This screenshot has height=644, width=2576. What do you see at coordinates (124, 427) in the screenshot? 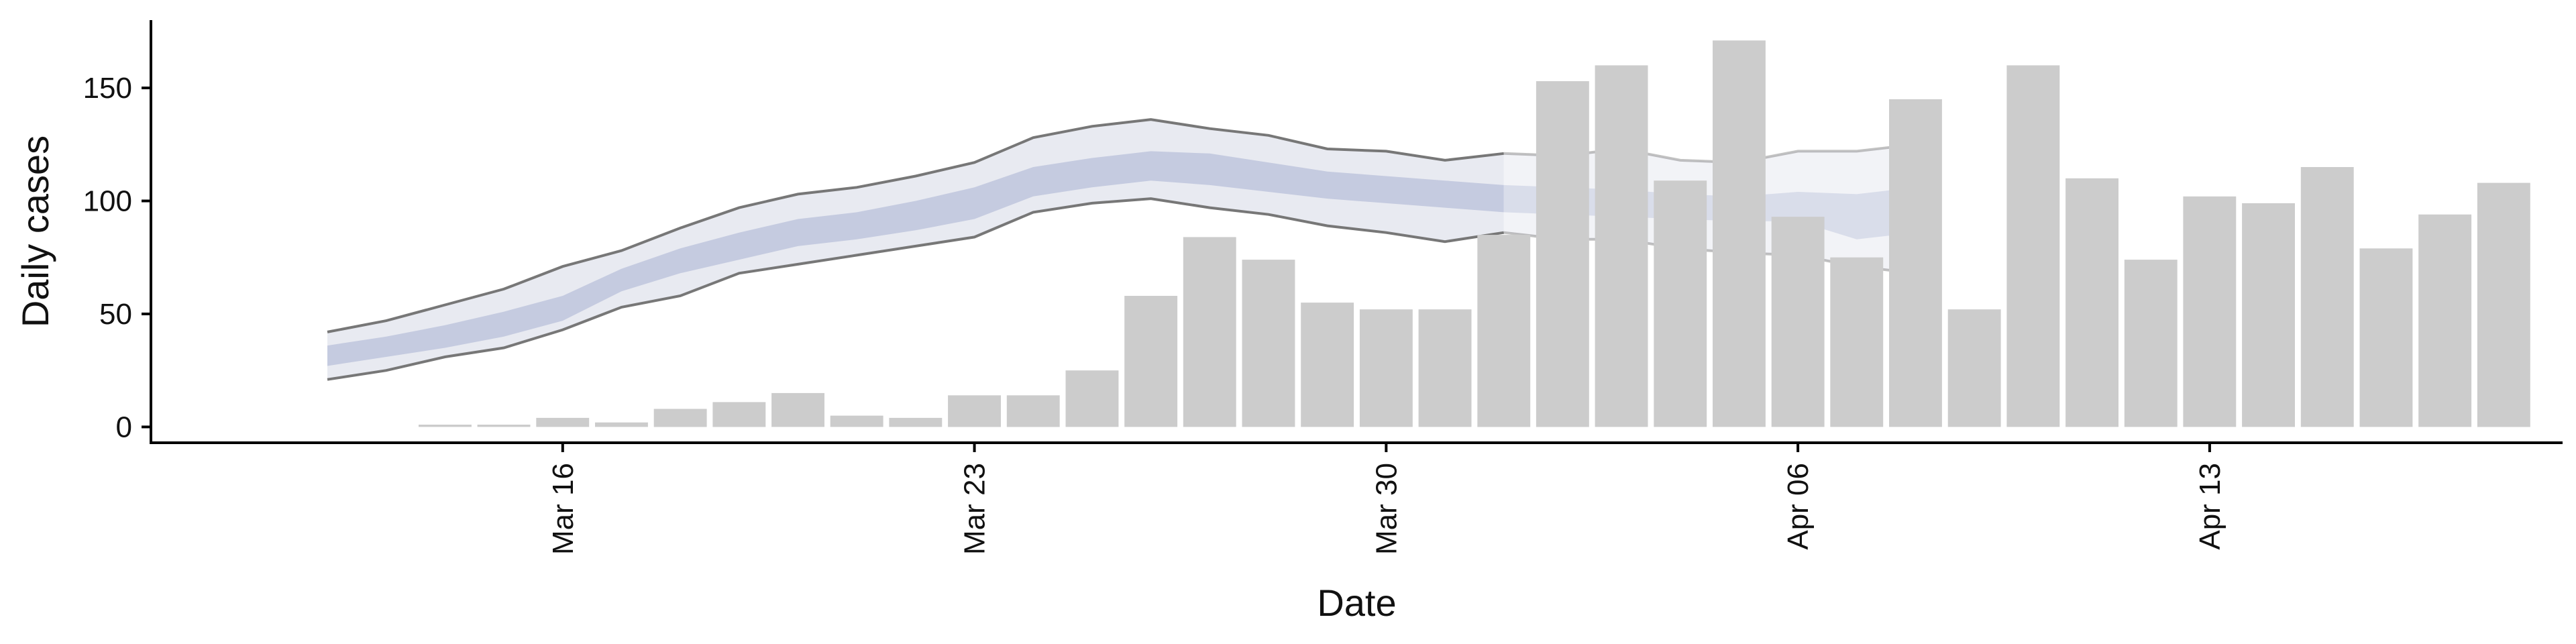
I see `y-tick-label: 0` at bounding box center [124, 427].